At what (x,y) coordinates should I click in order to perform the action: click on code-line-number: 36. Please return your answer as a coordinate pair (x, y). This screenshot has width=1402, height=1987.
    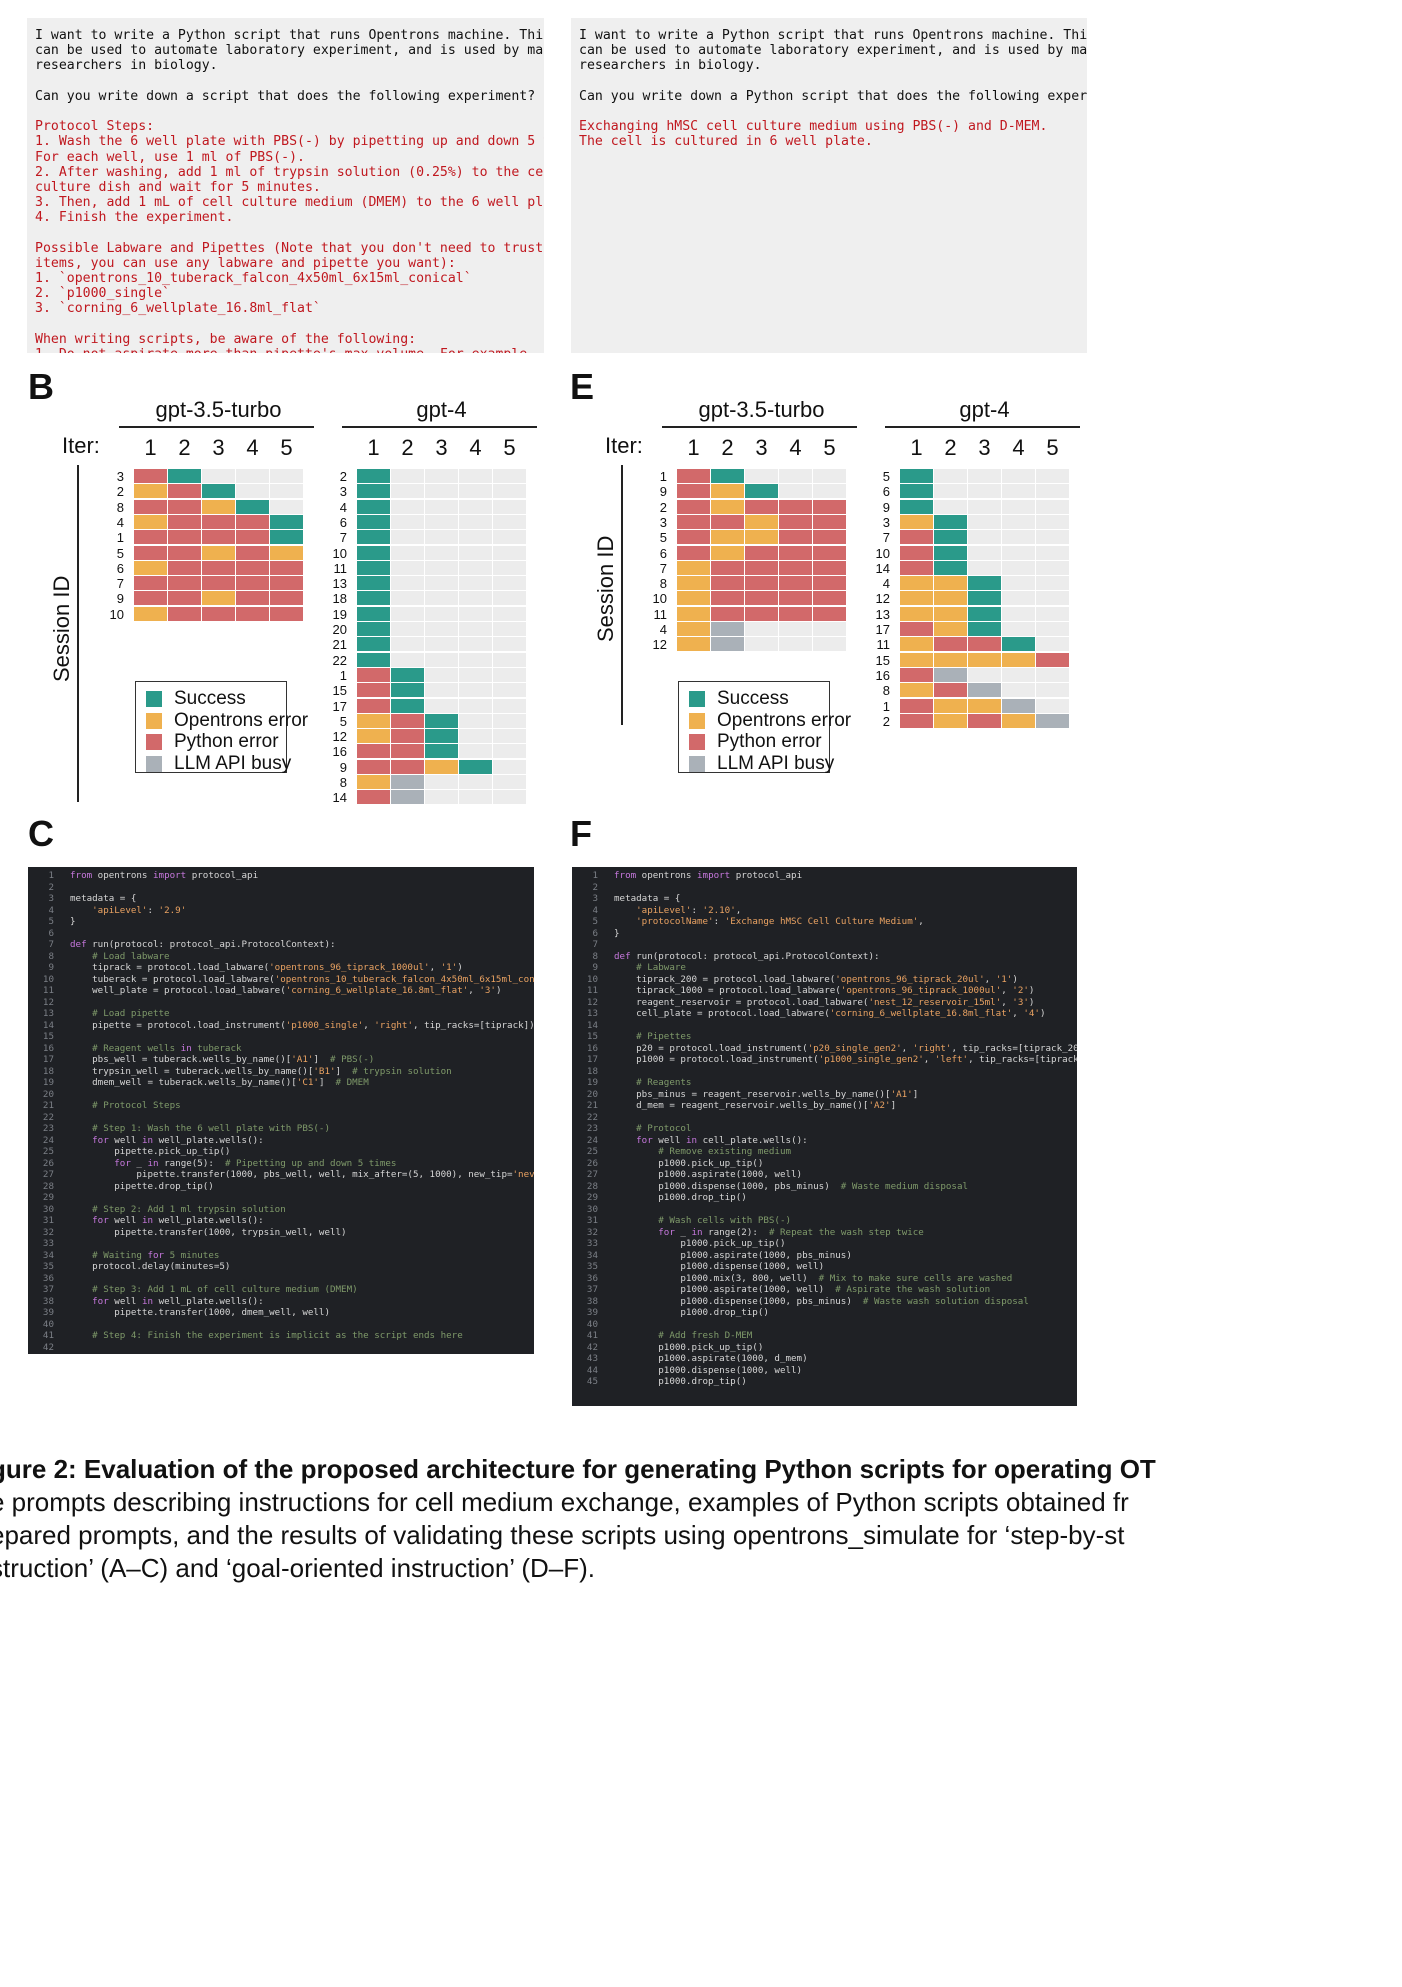
    Looking at the image, I should click on (592, 1278).